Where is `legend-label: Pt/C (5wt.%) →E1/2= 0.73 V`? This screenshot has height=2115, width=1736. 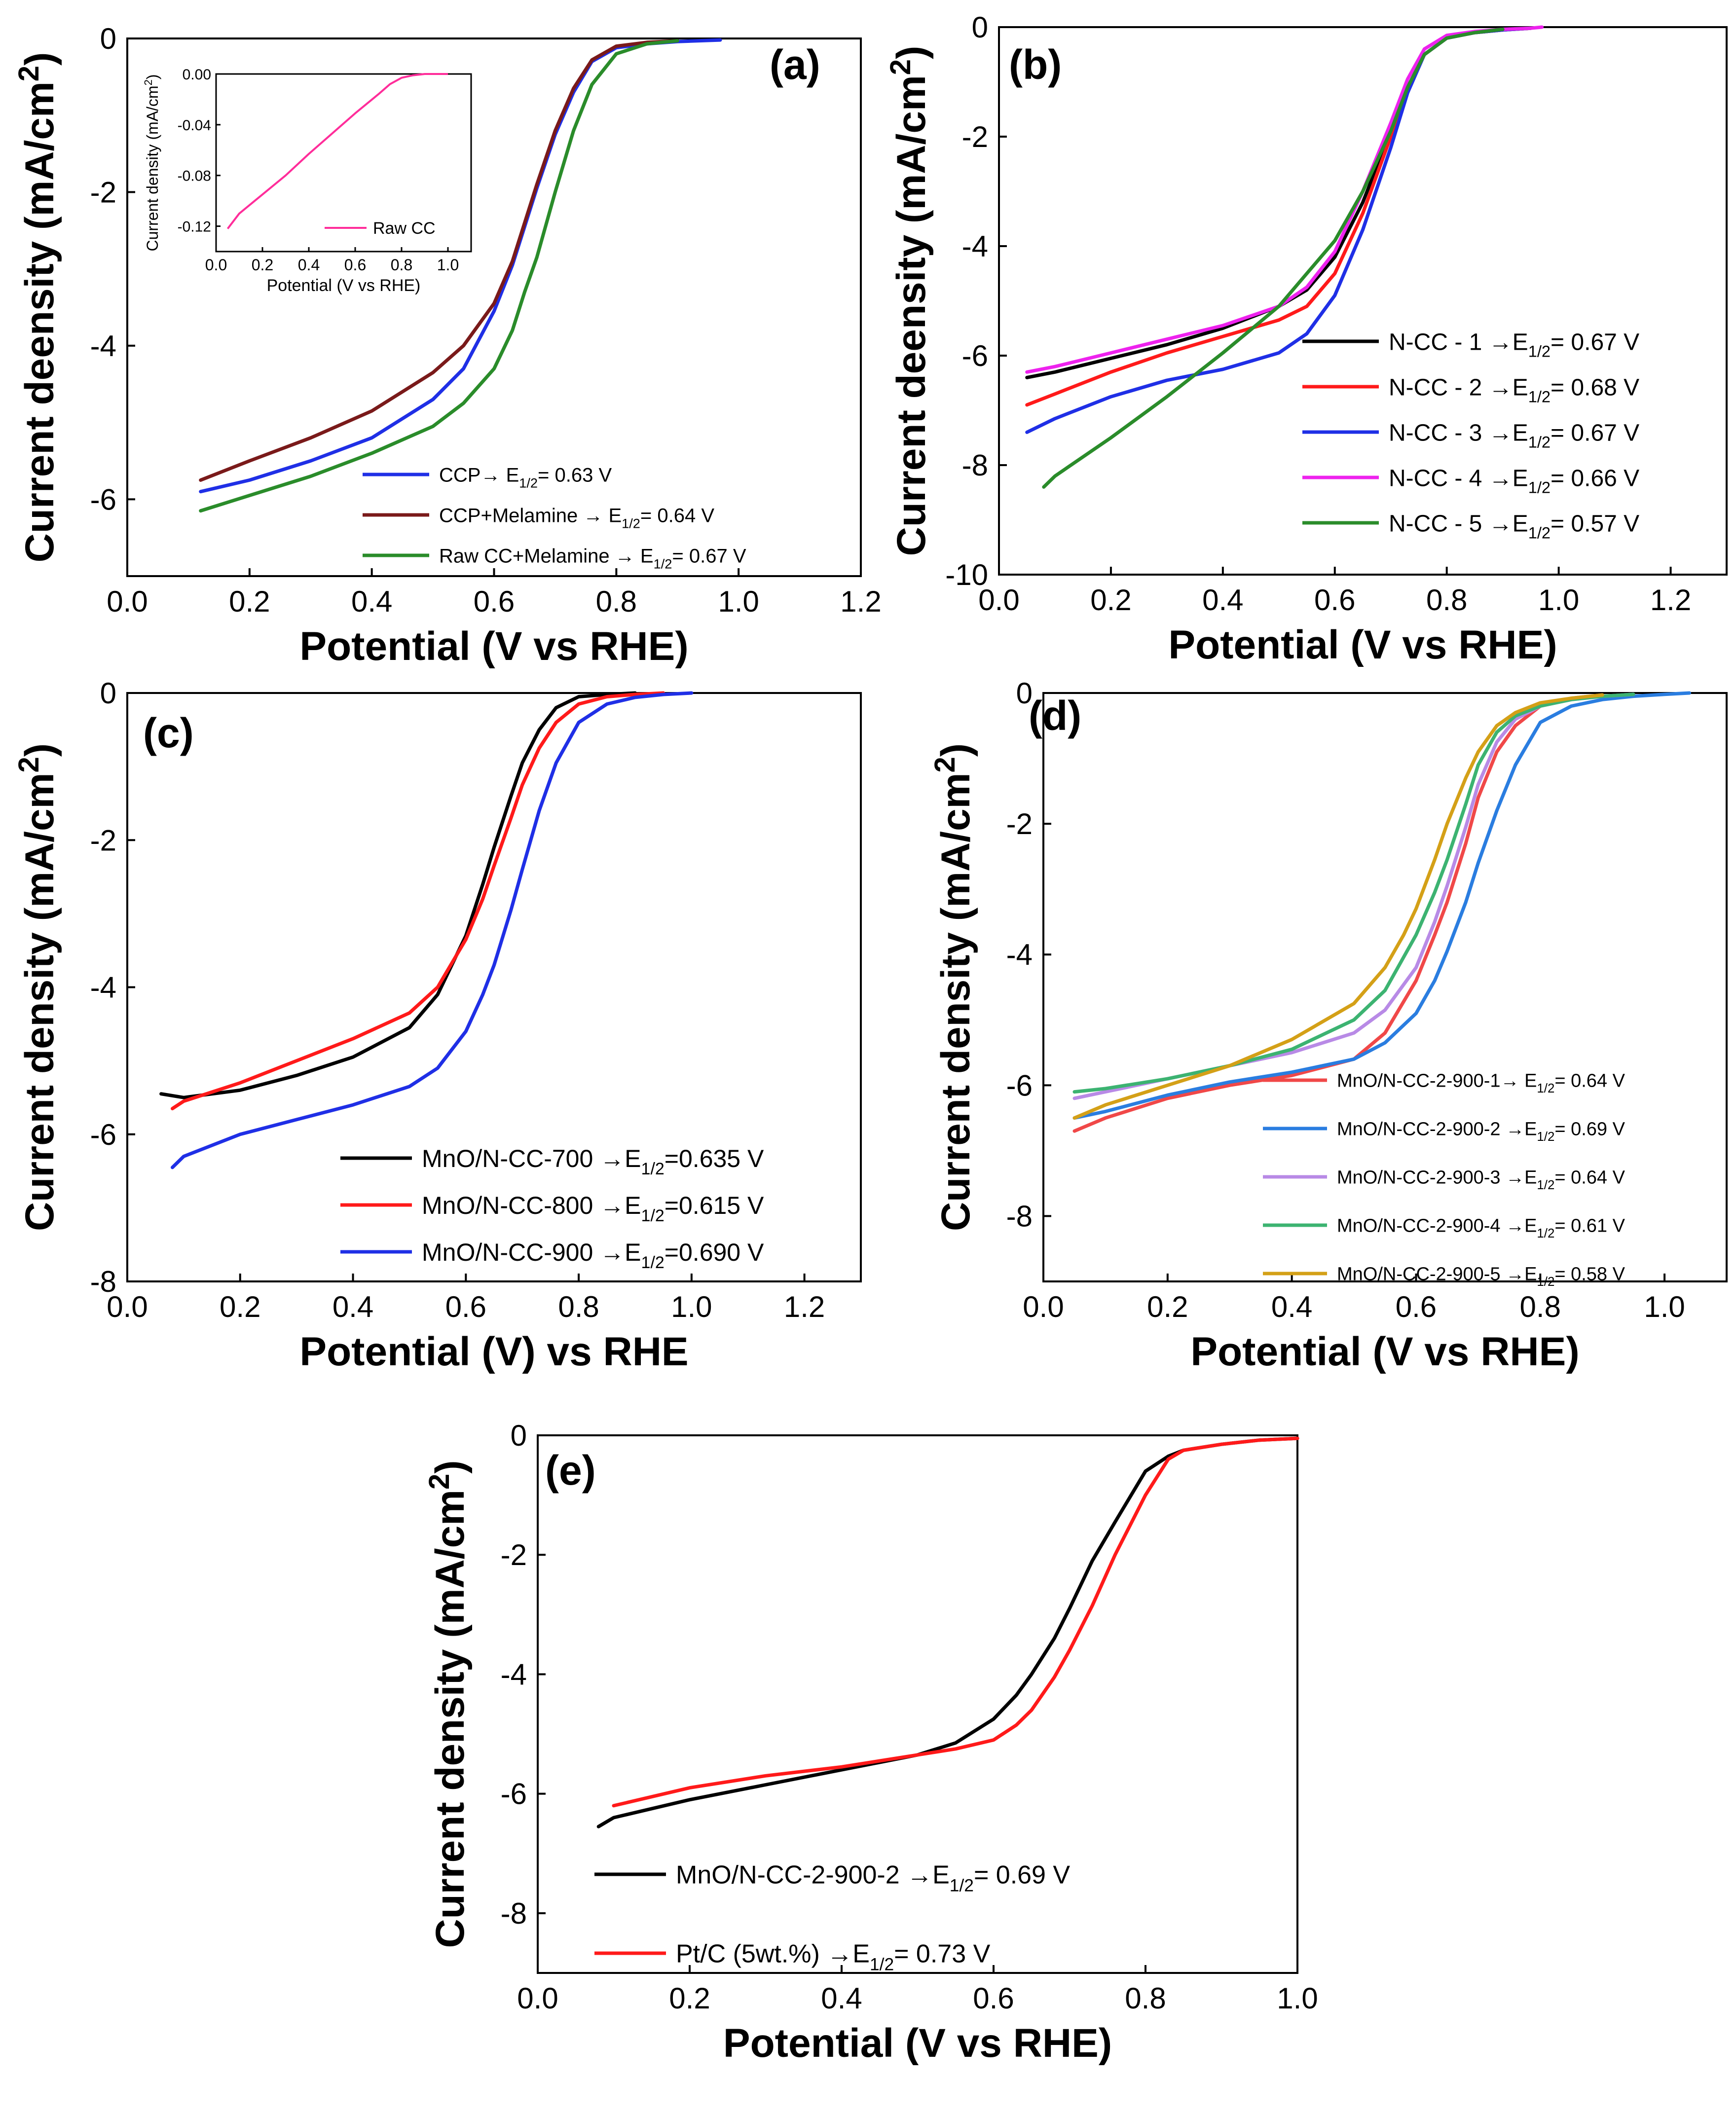
legend-label: Pt/C (5wt.%) →E1/2= 0.73 V is located at coordinates (834, 1957).